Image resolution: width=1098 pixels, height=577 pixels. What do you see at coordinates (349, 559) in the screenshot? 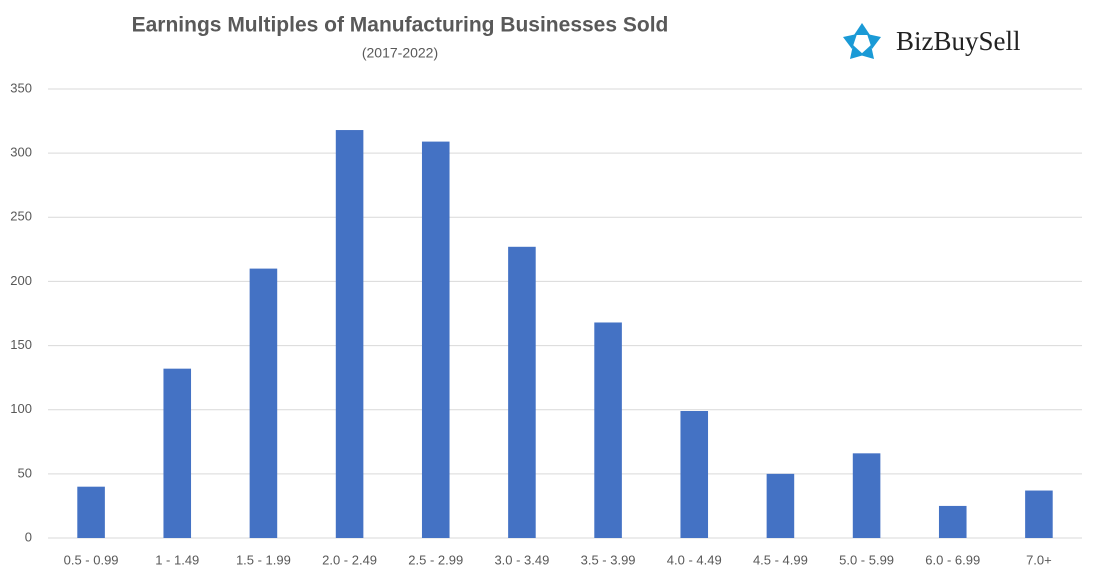
I see `x-tick-label: 2.0 - 2.49` at bounding box center [349, 559].